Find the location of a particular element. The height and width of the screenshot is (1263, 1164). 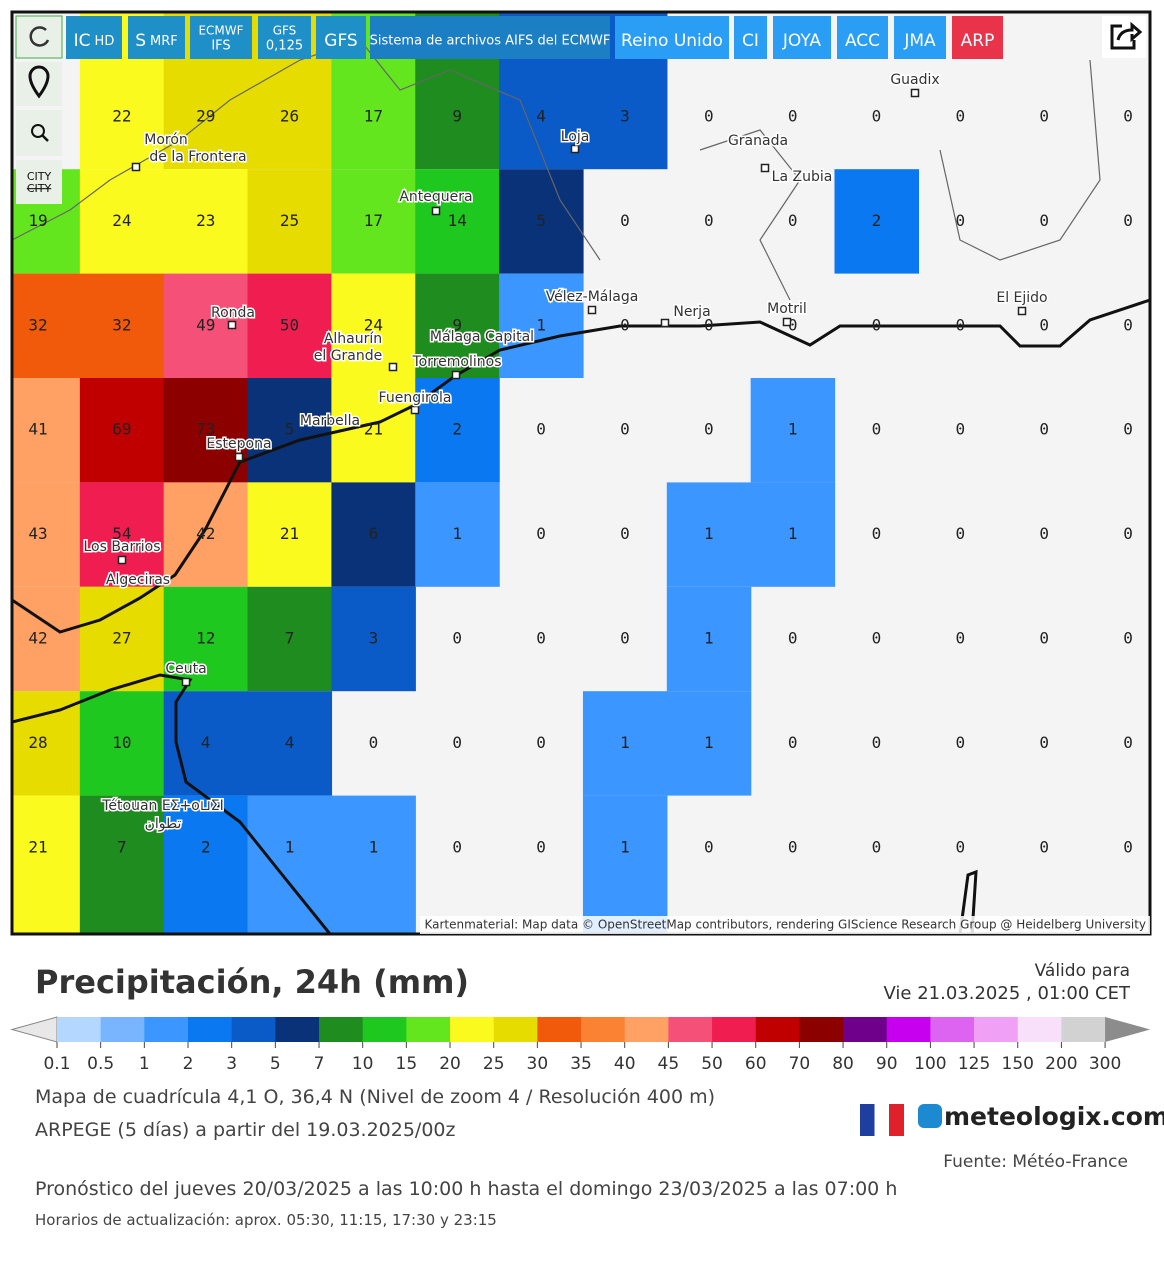

place-label: تطوان is located at coordinates (163, 824).